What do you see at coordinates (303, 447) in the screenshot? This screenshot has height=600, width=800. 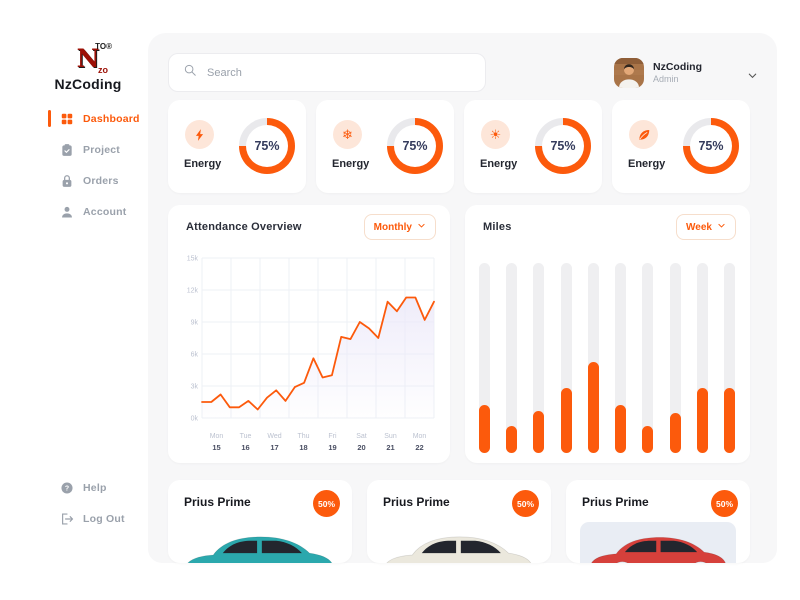 I see `svg-text: 18` at bounding box center [303, 447].